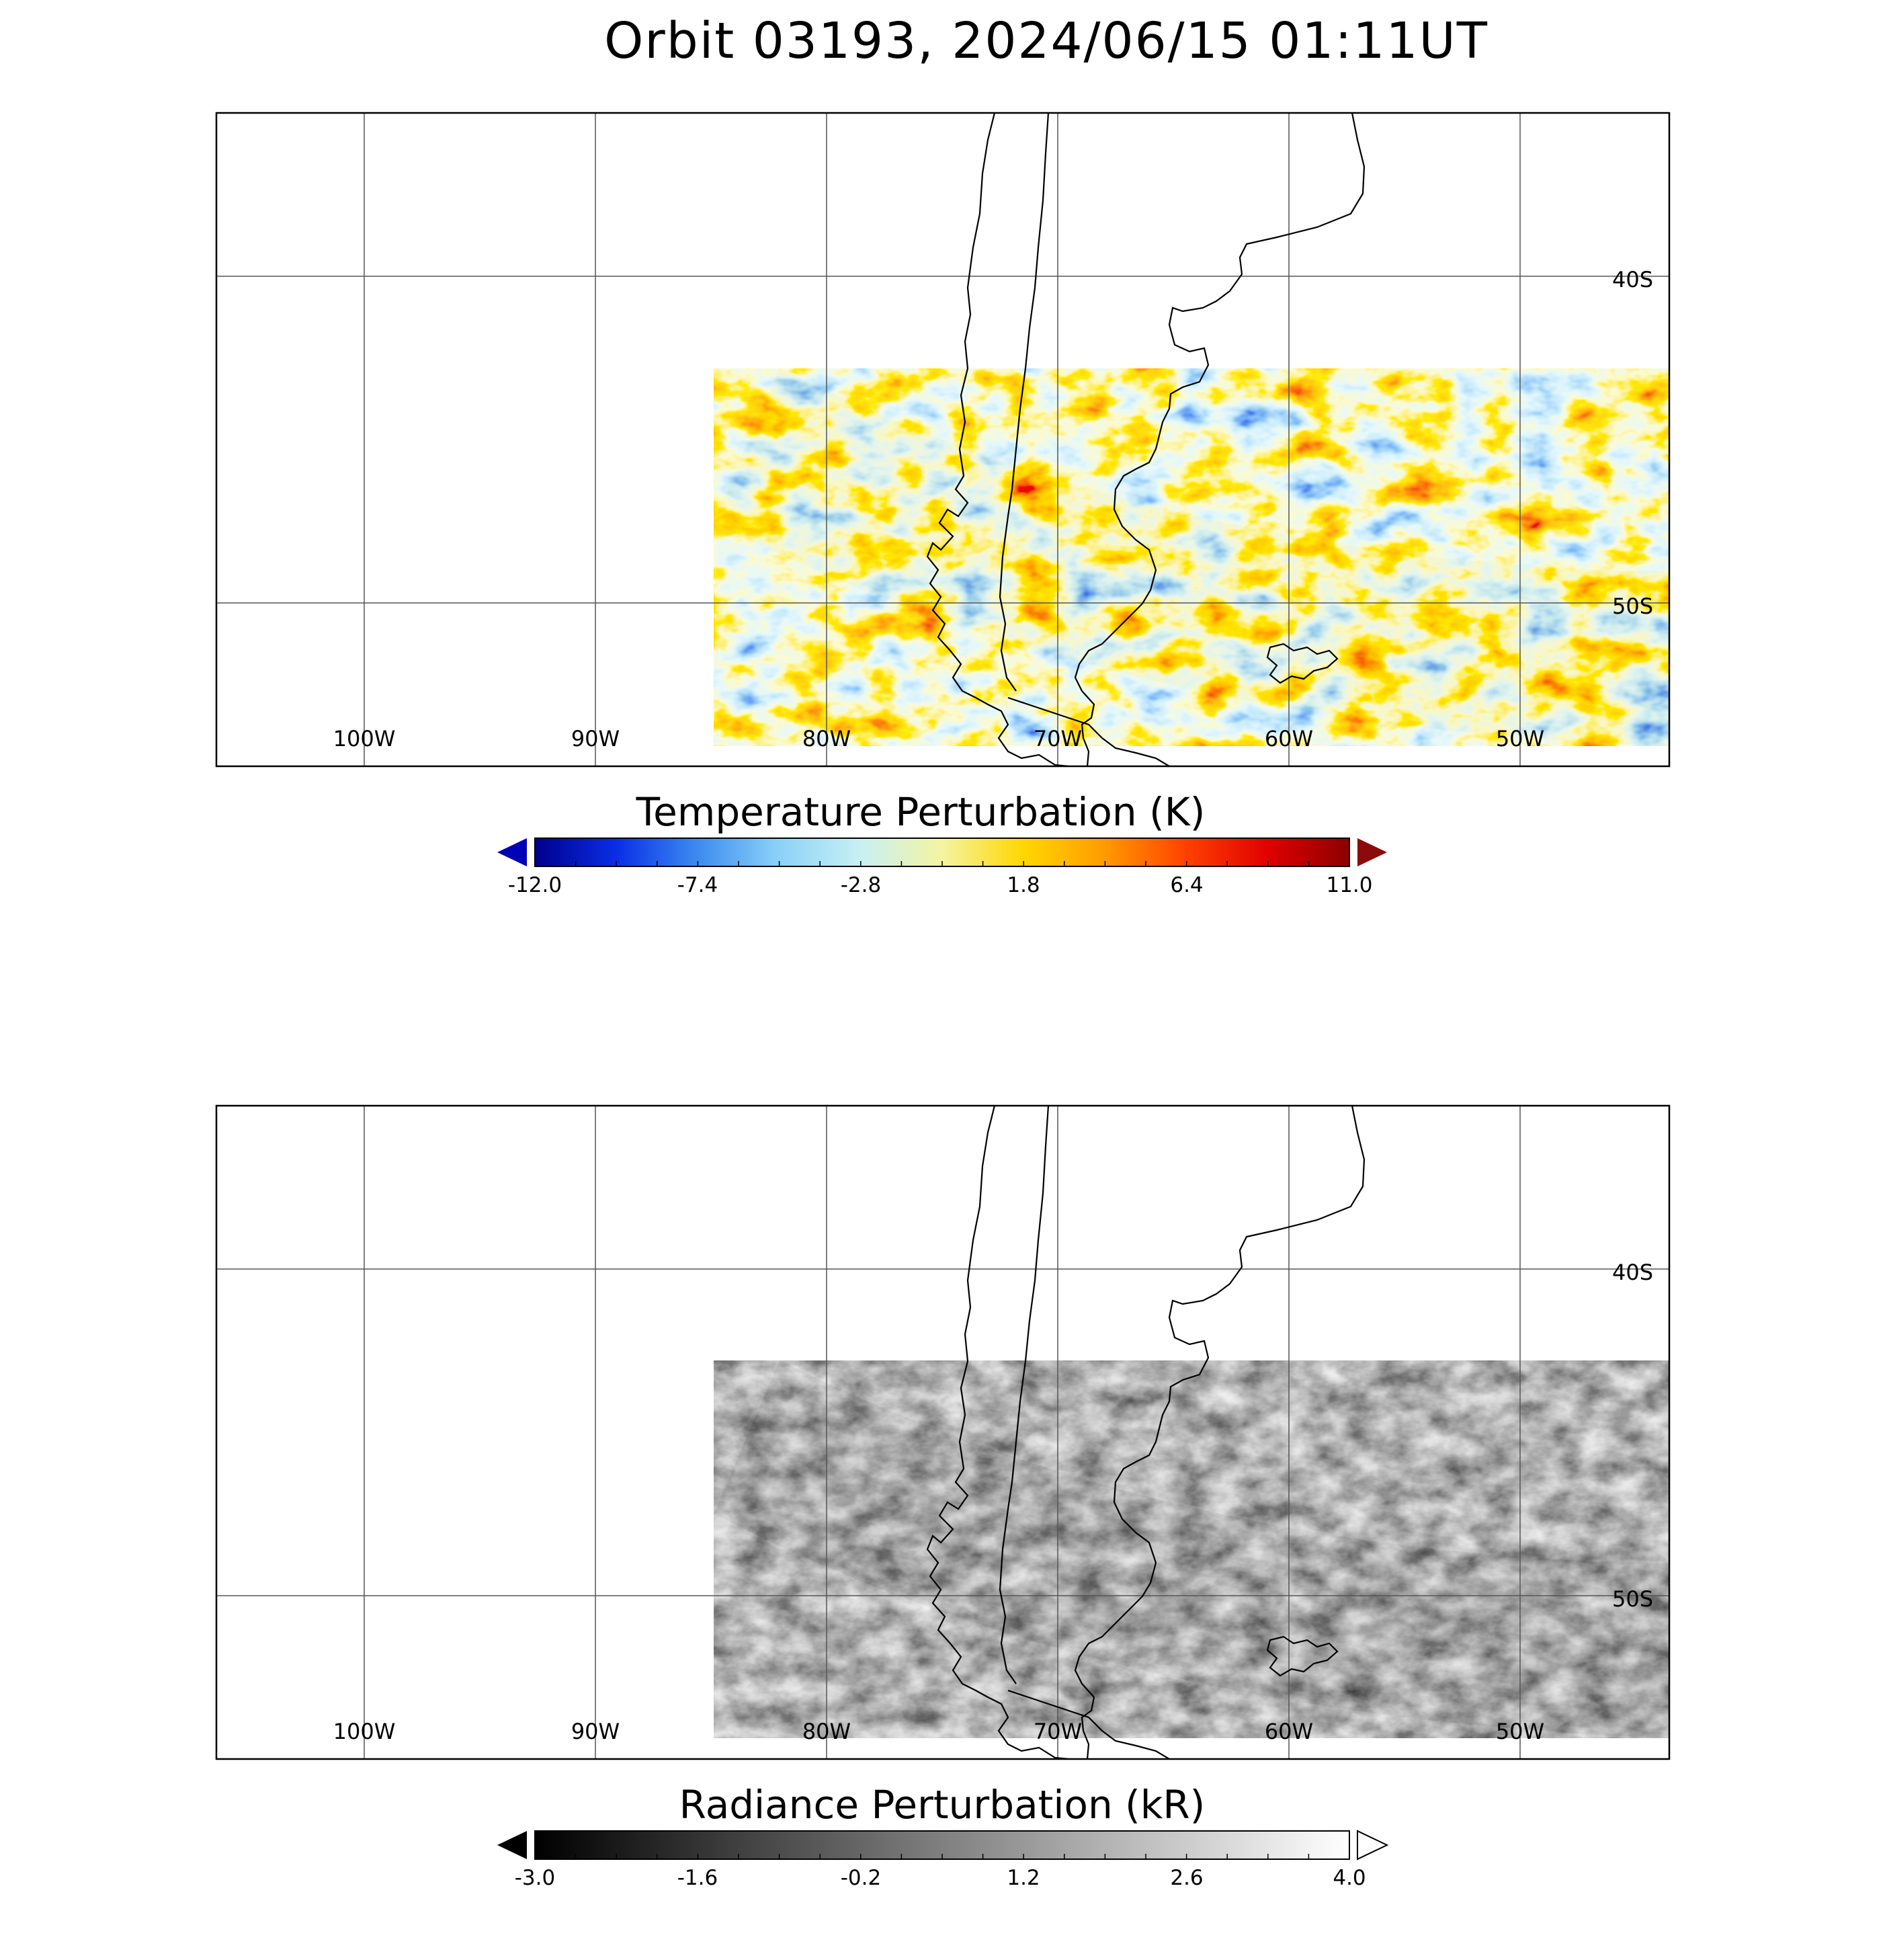  I want to click on temperature-colorbar-tick-0: -12.0, so click(535, 885).